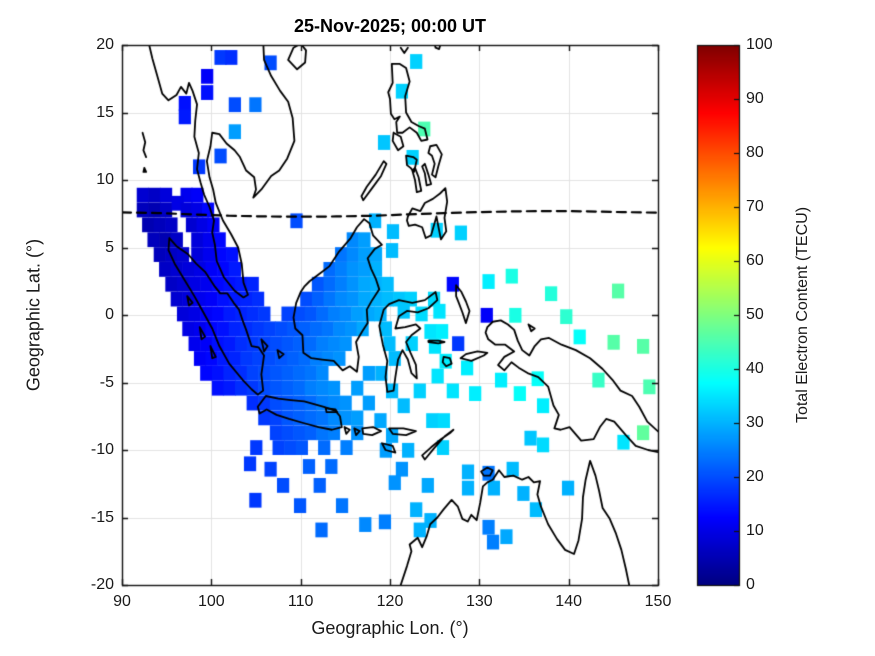 This screenshot has width=875, height=656. What do you see at coordinates (755, 260) in the screenshot?
I see `colorbar-tick-label: 60` at bounding box center [755, 260].